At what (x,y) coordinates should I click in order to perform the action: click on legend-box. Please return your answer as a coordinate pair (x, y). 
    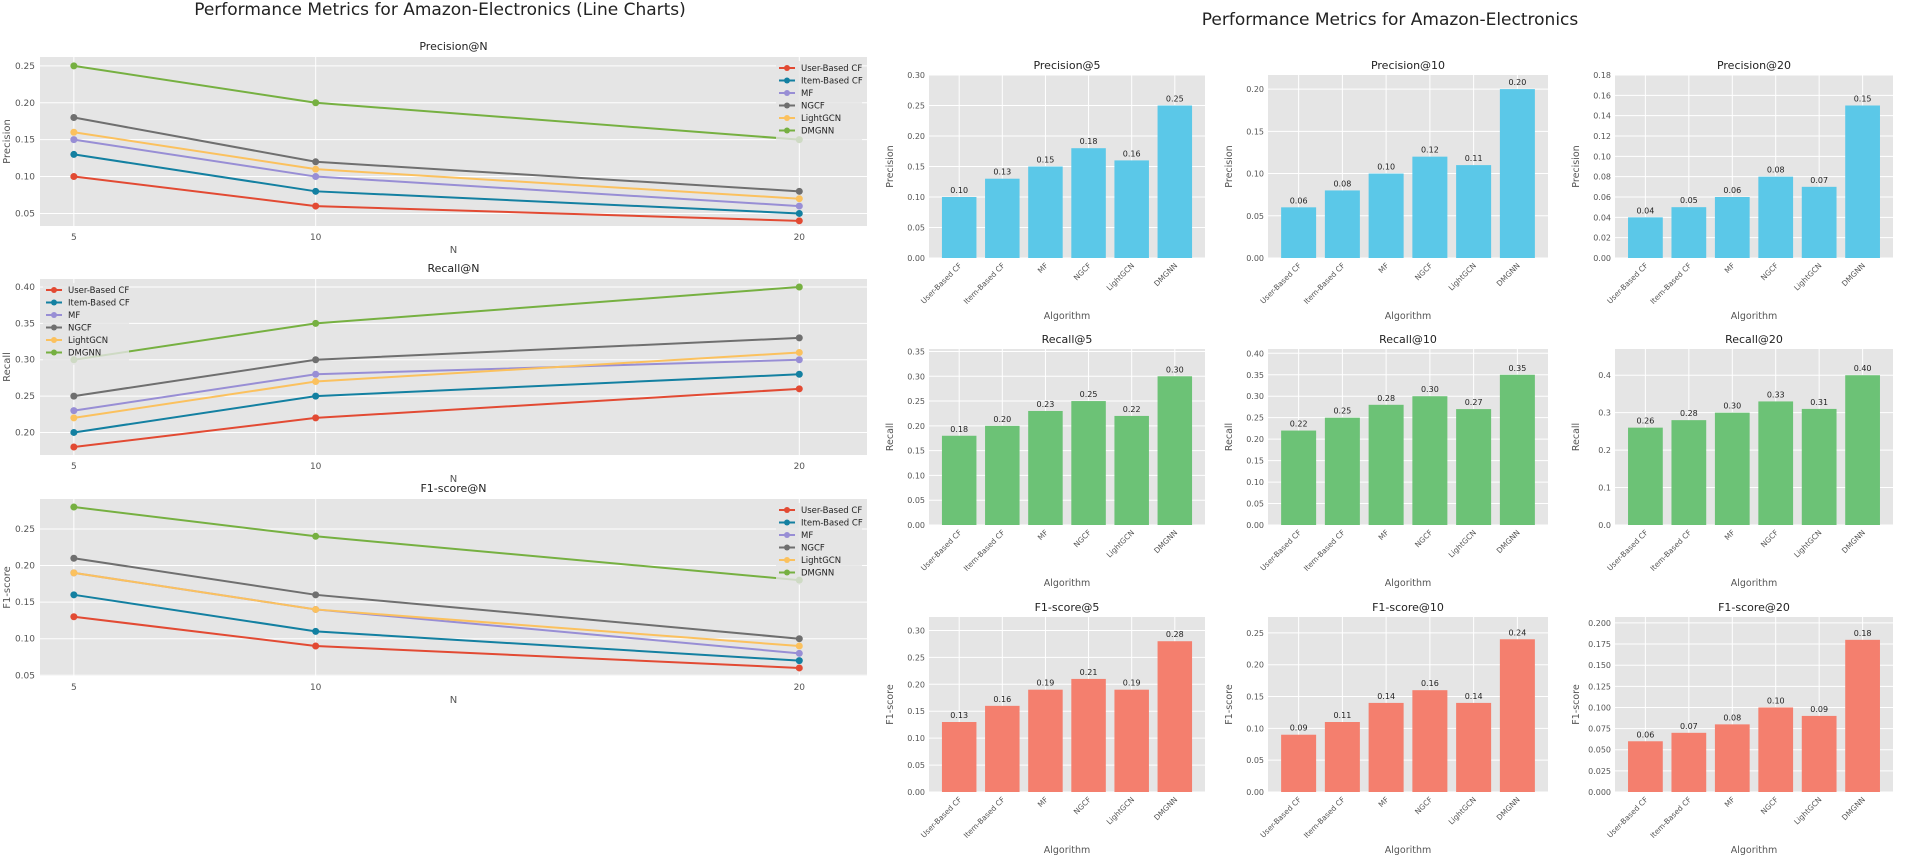
    Looking at the image, I should click on (819, 544).